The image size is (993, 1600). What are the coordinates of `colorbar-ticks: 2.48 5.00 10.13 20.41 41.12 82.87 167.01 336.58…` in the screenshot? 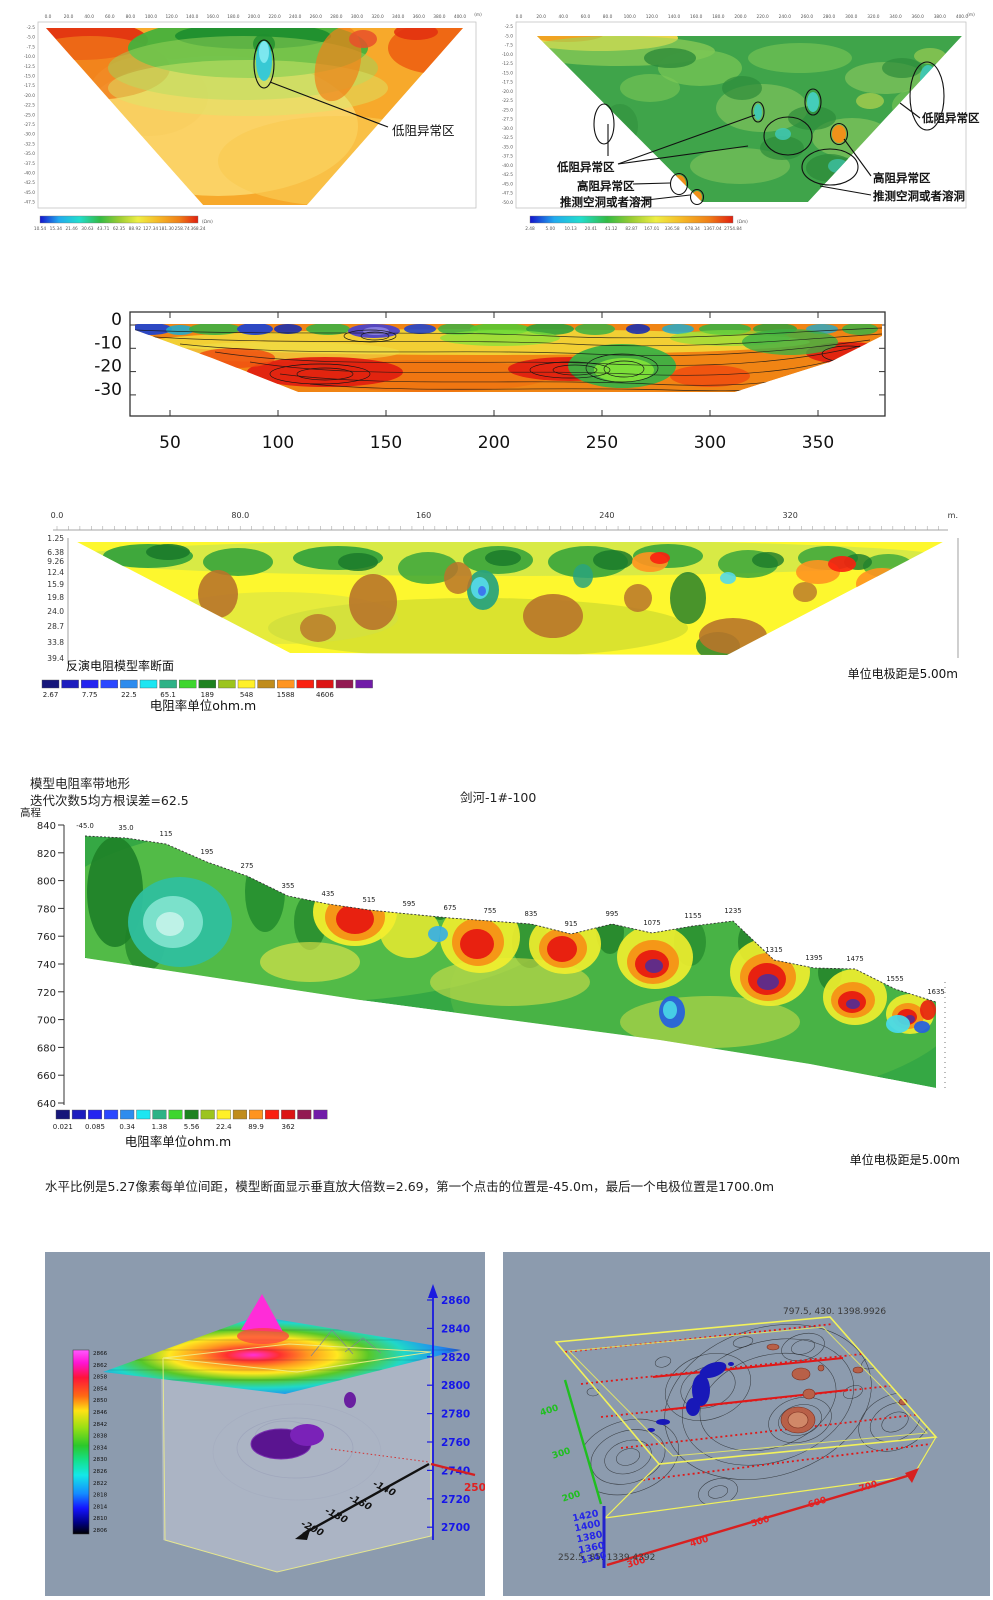 It's located at (633, 229).